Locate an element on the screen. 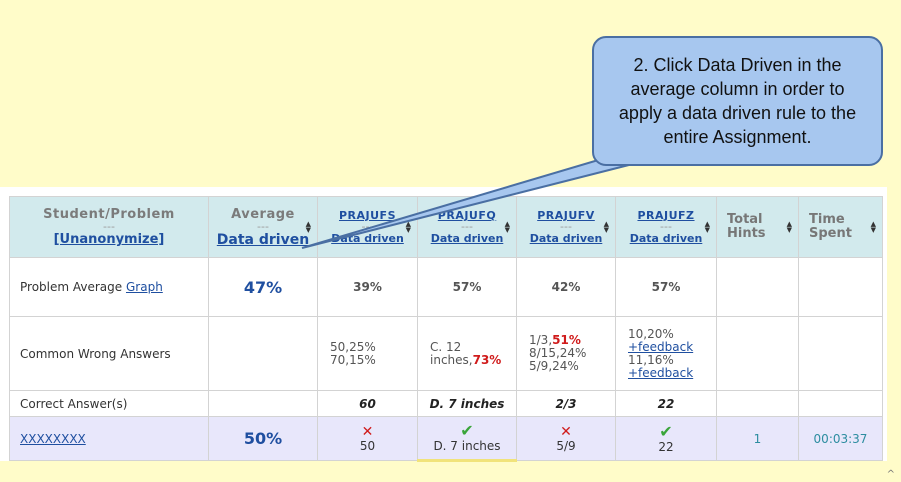  student-name-cell: XXXXXXXX is located at coordinates (109, 438).